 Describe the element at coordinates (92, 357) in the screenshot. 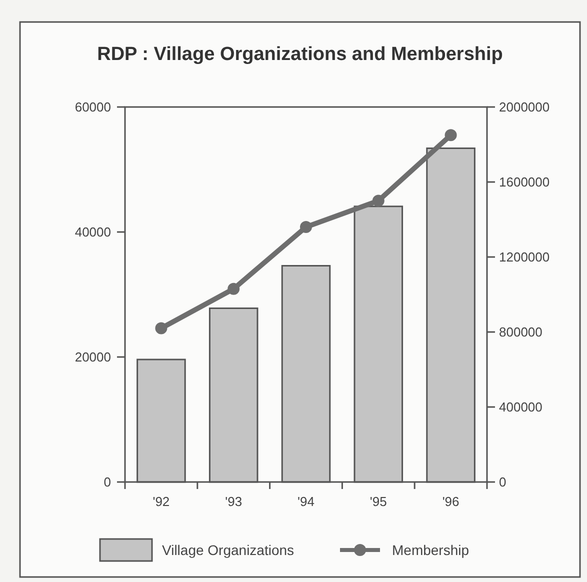

I see `y-tick-label: 20000` at that location.